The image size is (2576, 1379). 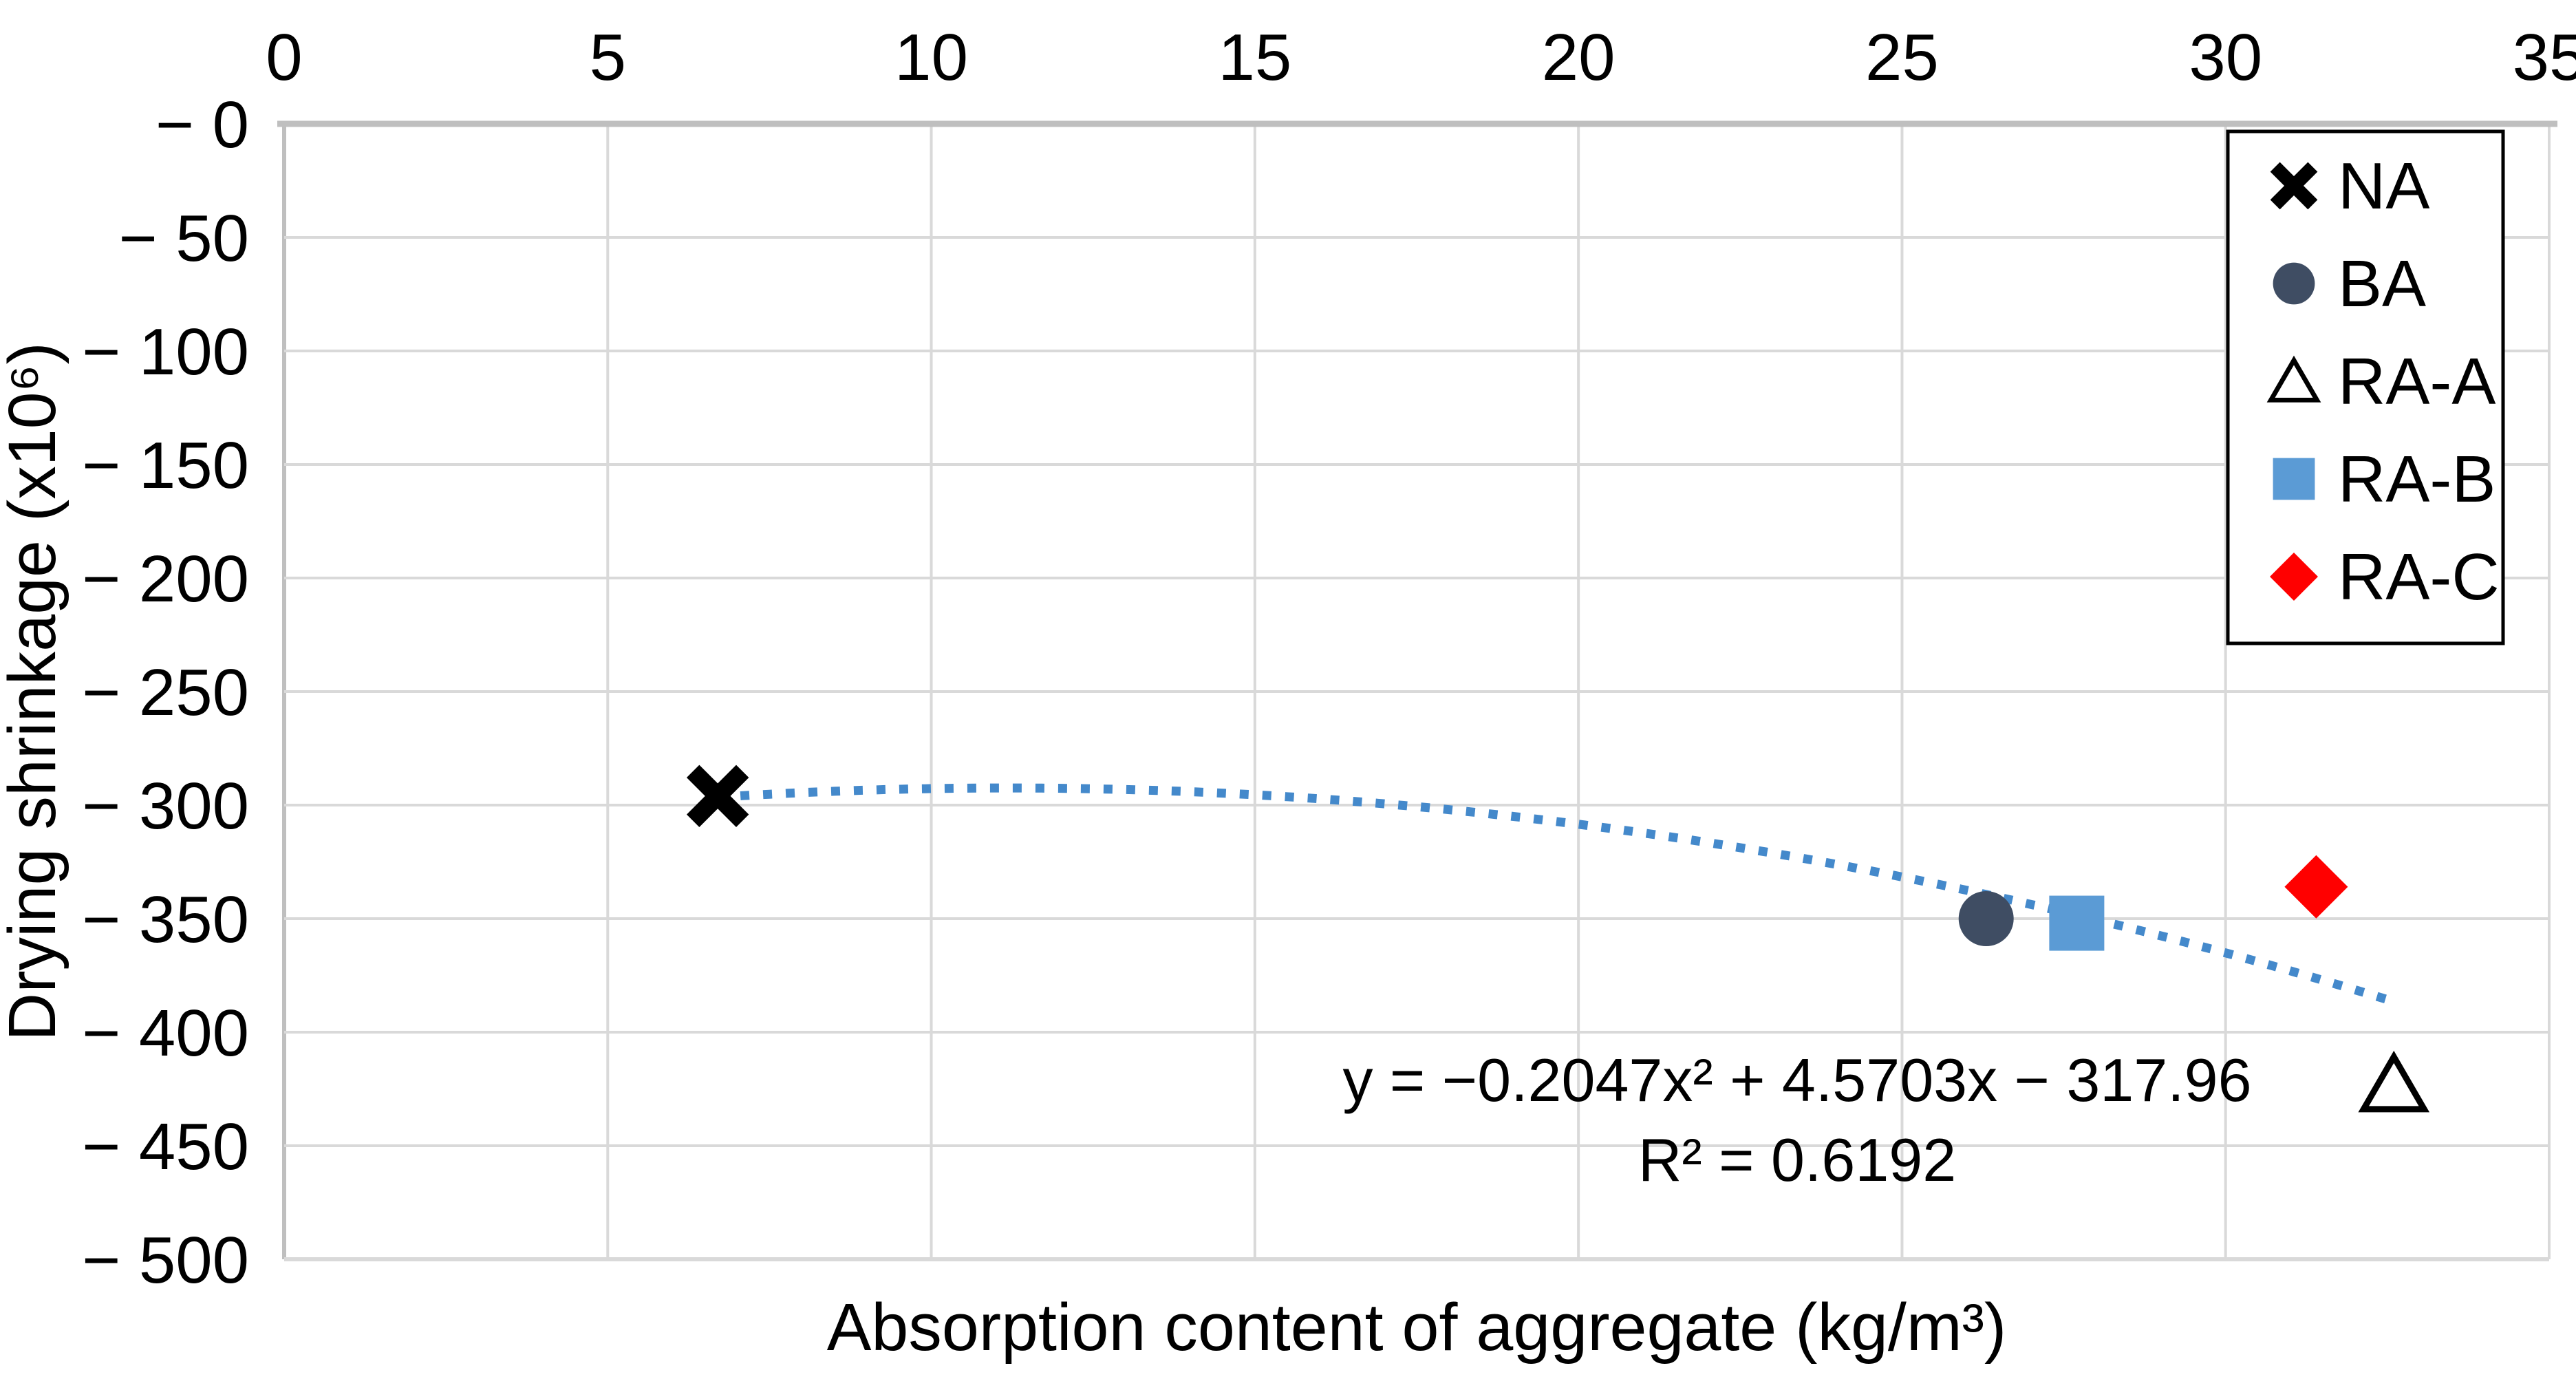 I want to click on data-point-ba, so click(x=1986, y=919).